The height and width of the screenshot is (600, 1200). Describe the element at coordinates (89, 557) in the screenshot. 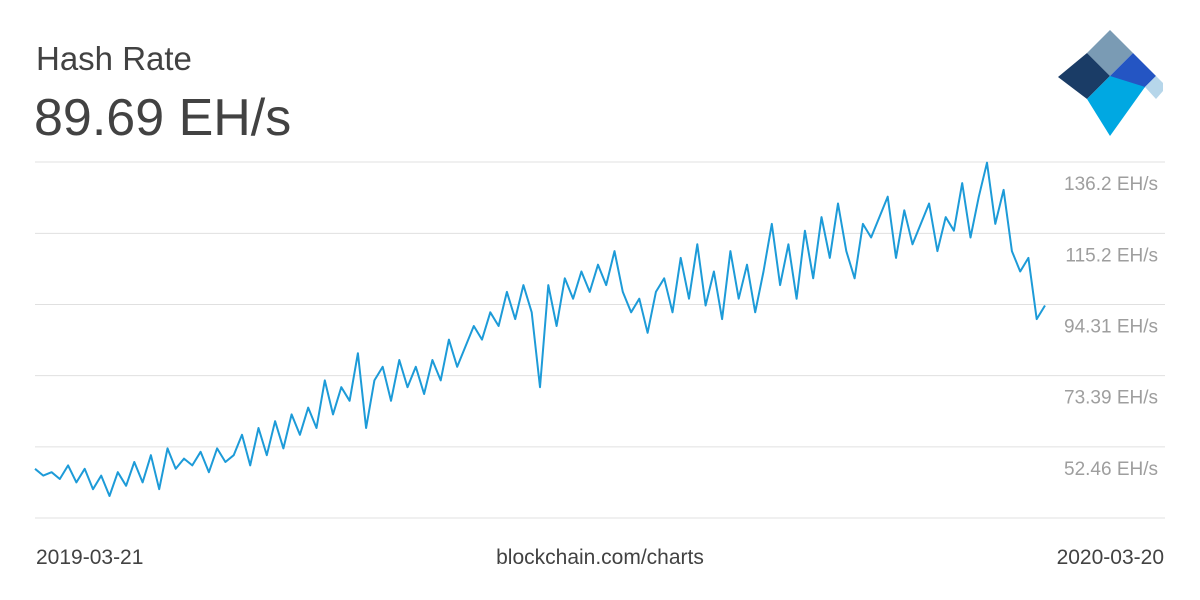

I see `x-start-label: 2019-03-21` at that location.